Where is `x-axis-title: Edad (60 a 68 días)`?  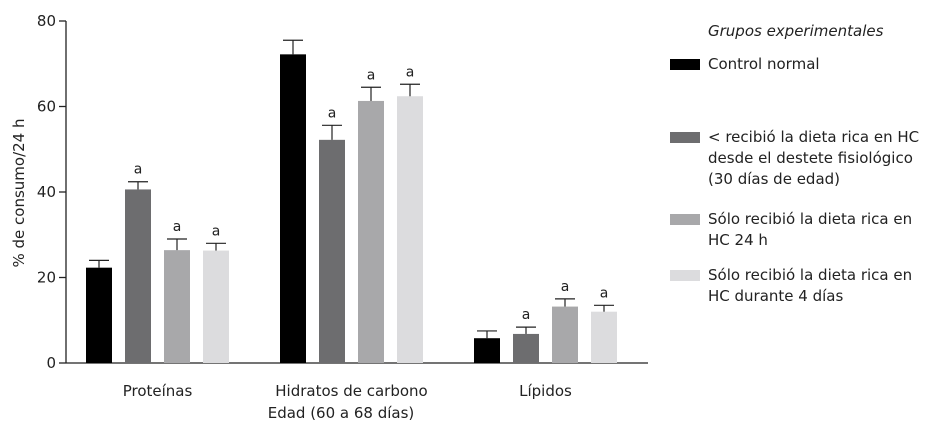
x-axis-title: Edad (60 a 68 días) is located at coordinates (341, 413).